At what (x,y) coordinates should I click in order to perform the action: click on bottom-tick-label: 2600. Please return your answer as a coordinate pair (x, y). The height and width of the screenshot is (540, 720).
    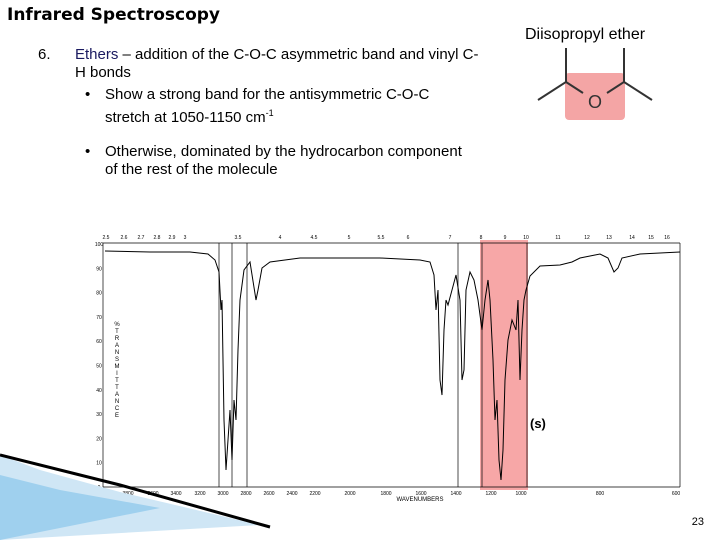
    Looking at the image, I should click on (268, 494).